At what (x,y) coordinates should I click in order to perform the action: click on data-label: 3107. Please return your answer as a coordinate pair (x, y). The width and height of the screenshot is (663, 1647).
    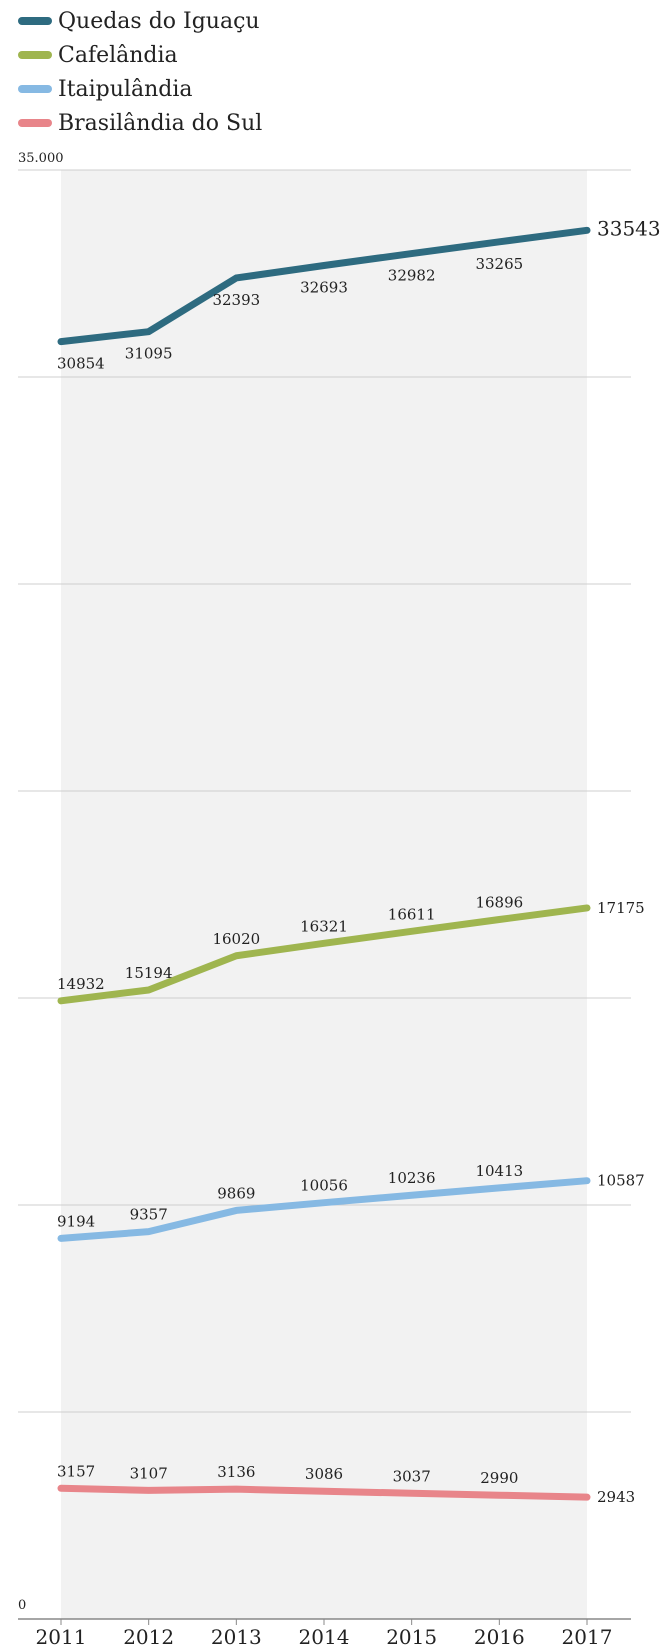
    Looking at the image, I should click on (149, 1473).